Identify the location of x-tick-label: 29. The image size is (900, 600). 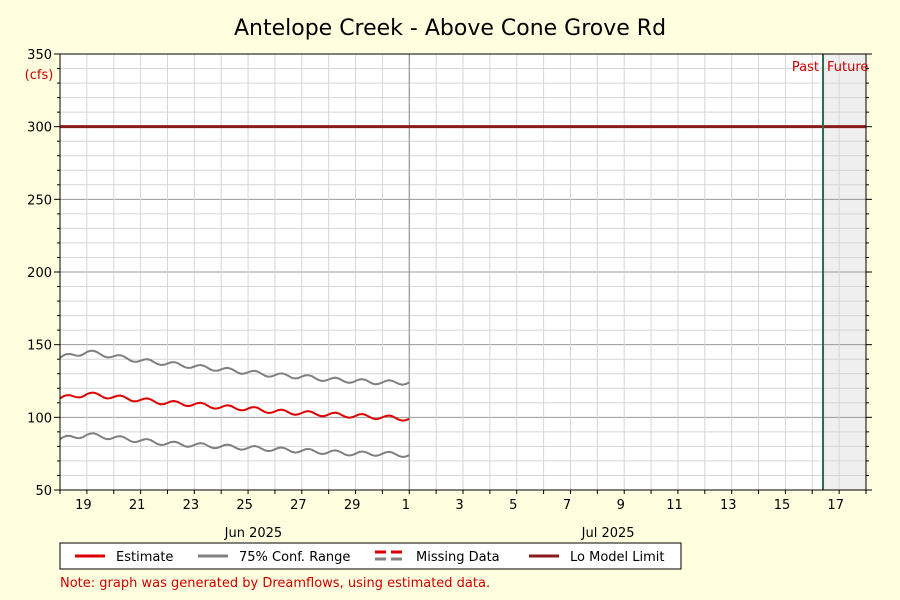
(352, 505).